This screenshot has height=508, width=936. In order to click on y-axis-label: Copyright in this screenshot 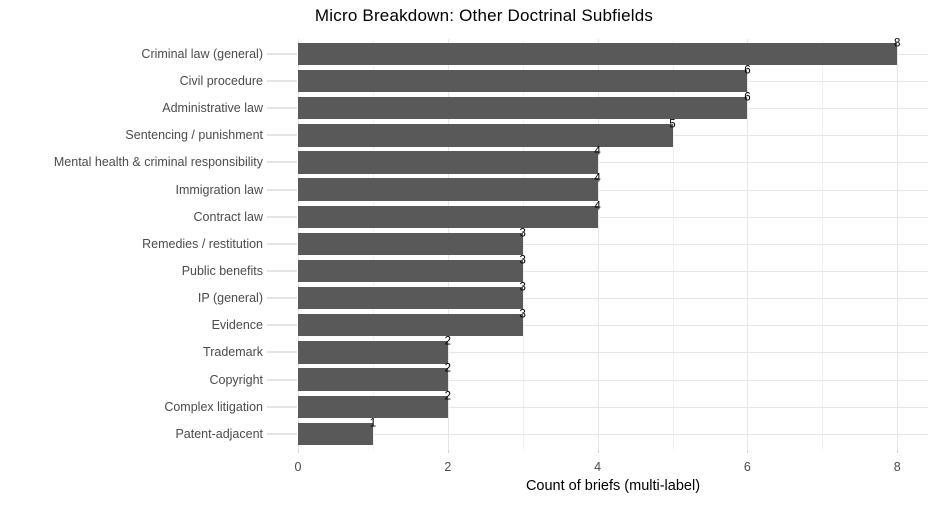, I will do `click(236, 379)`.